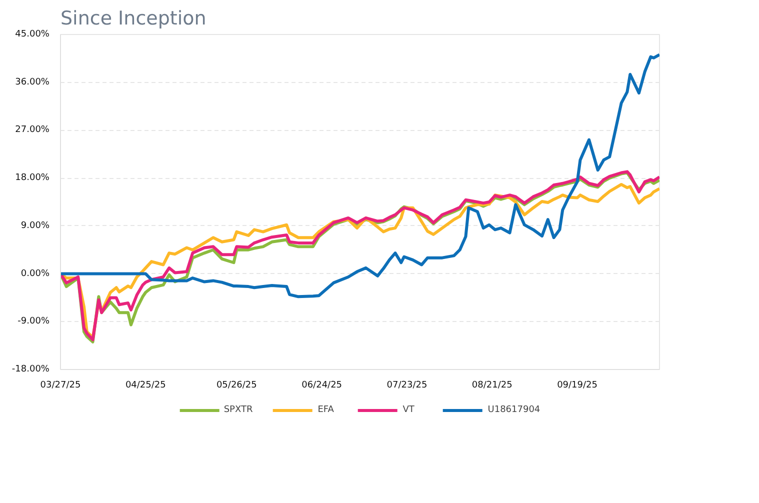  What do you see at coordinates (32, 178) in the screenshot?
I see `y-tick-label: 18.00%` at bounding box center [32, 178].